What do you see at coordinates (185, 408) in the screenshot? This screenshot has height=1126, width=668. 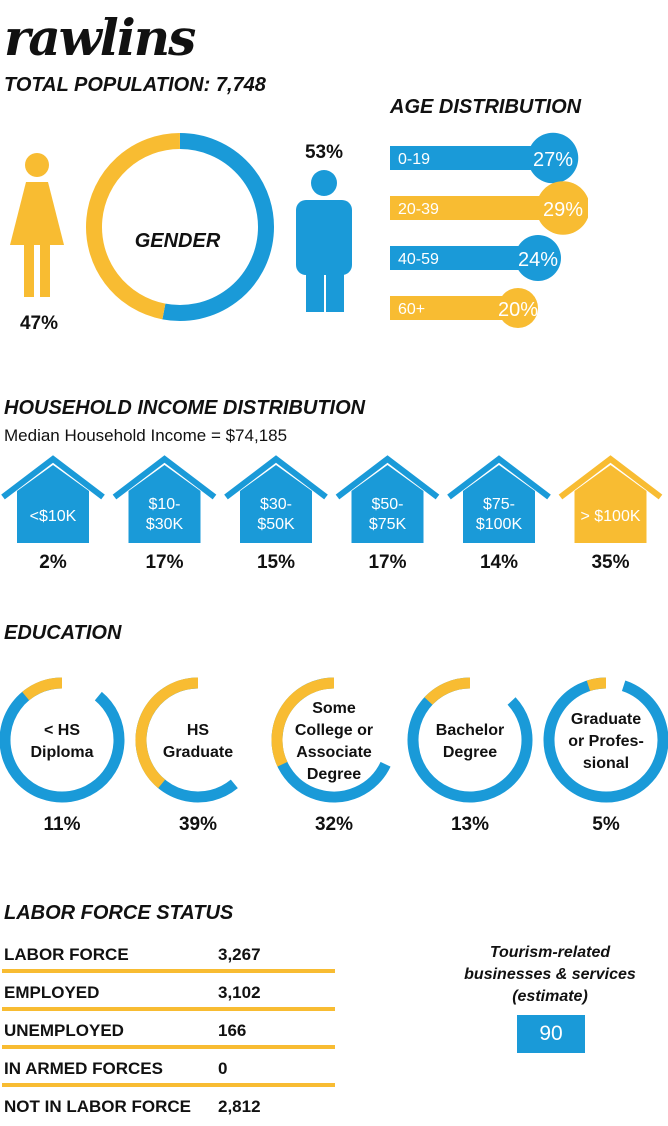 I see `income-title: HOUSEHOLD INCOME DISTRIBUTION` at bounding box center [185, 408].